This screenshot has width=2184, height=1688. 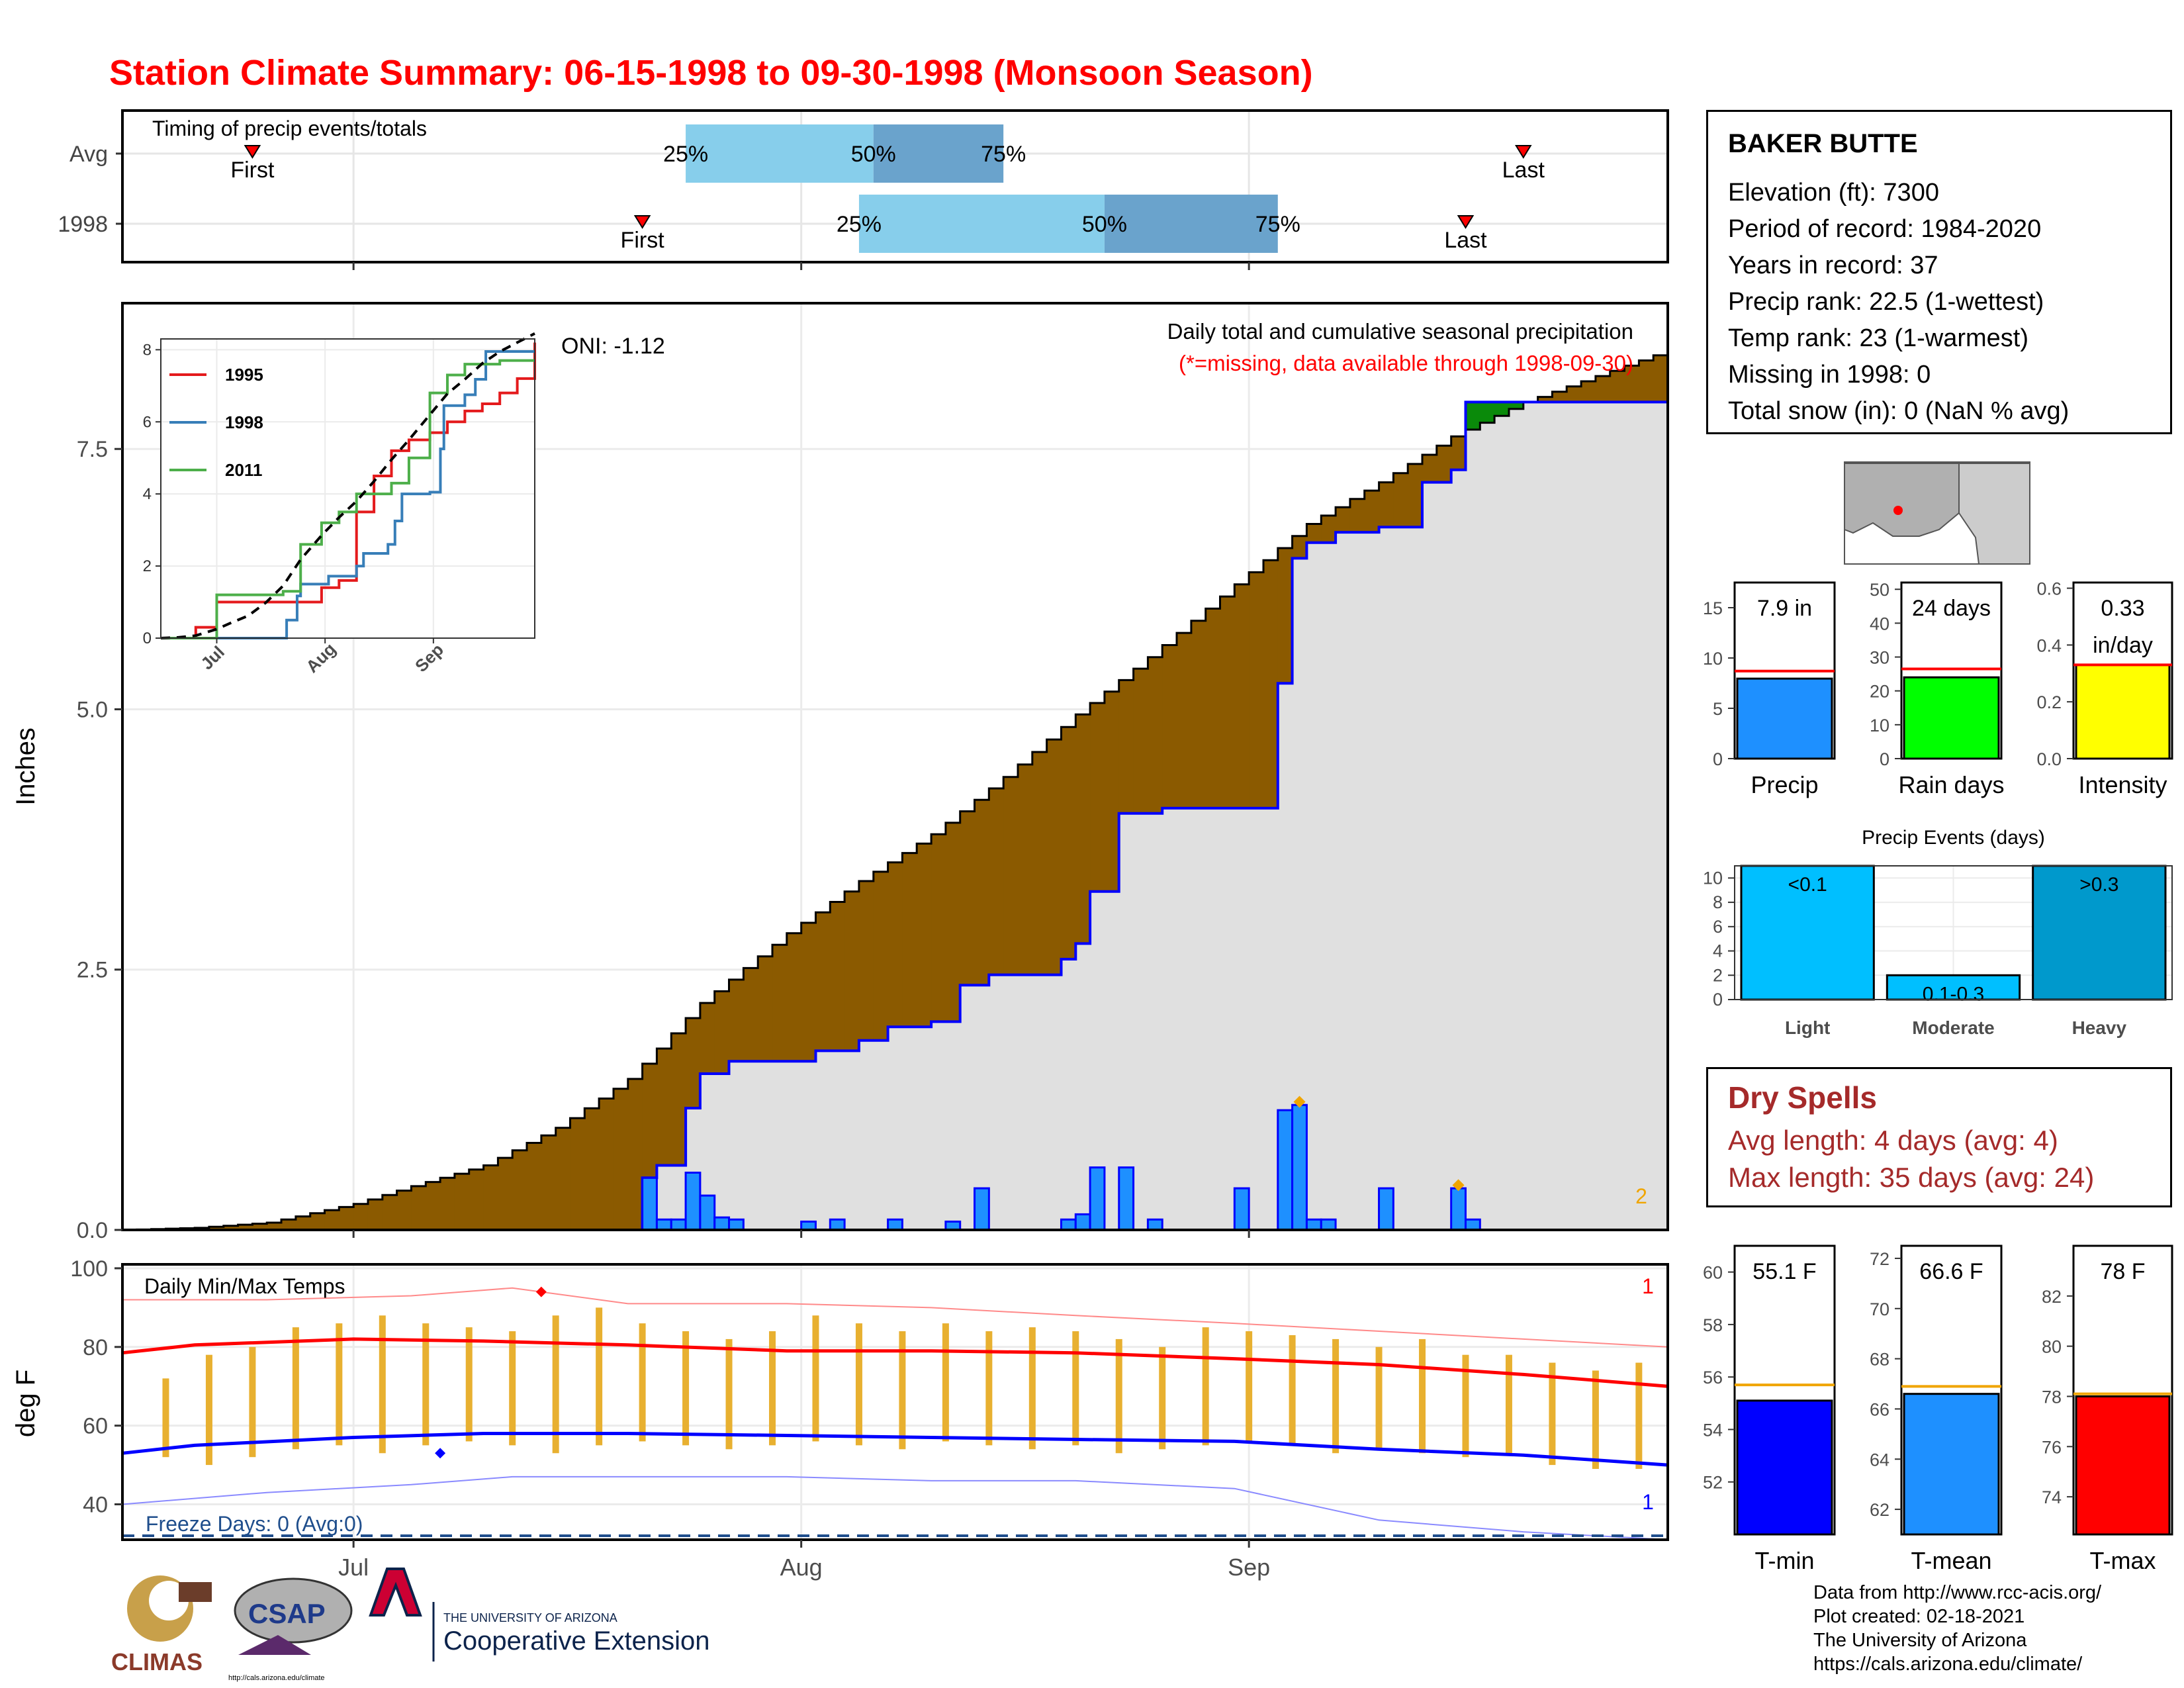 What do you see at coordinates (1466, 222) in the screenshot?
I see `timing-last-marker` at bounding box center [1466, 222].